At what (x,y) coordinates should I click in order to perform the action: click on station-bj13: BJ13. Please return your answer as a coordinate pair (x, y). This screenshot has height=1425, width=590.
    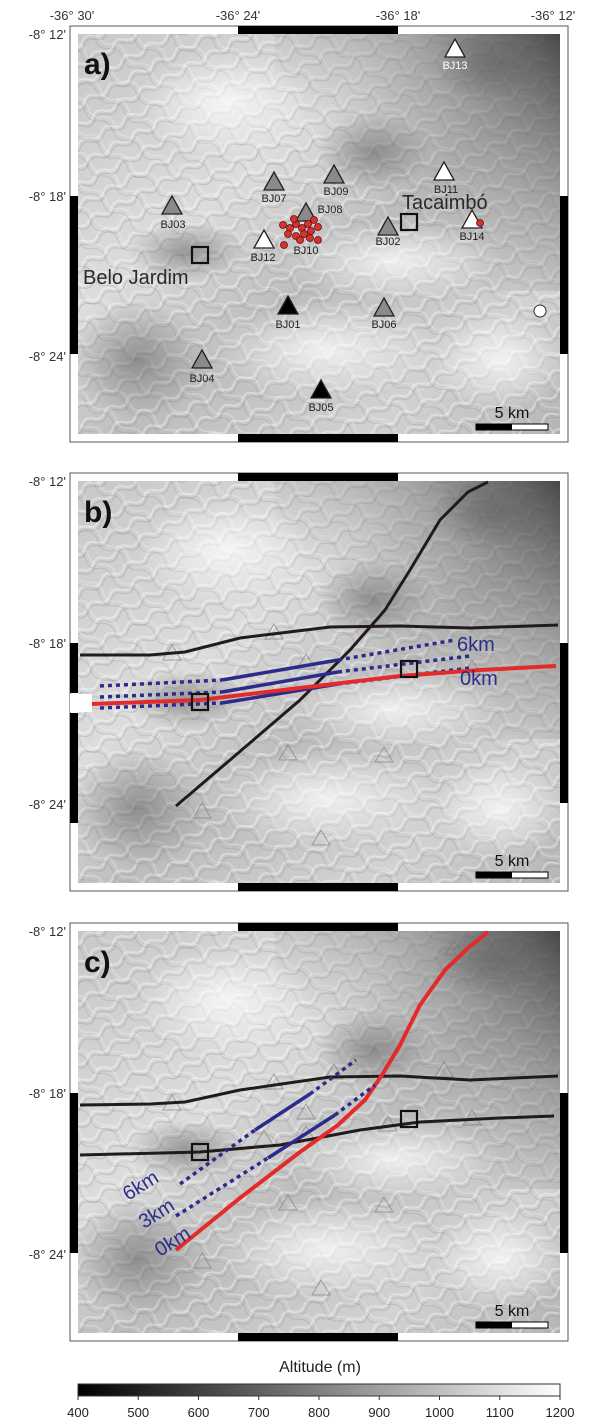
    Looking at the image, I should click on (455, 55).